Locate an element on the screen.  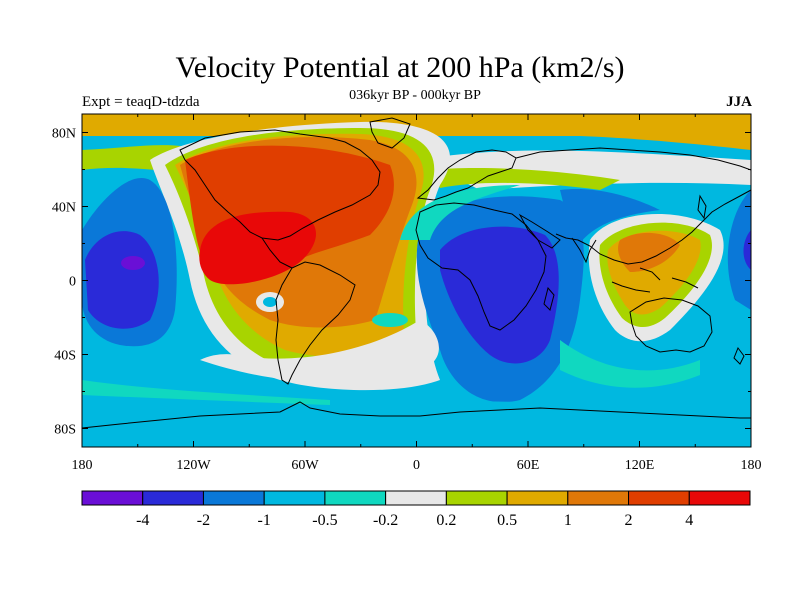
colorbar-label: -2 is located at coordinates (203, 520).